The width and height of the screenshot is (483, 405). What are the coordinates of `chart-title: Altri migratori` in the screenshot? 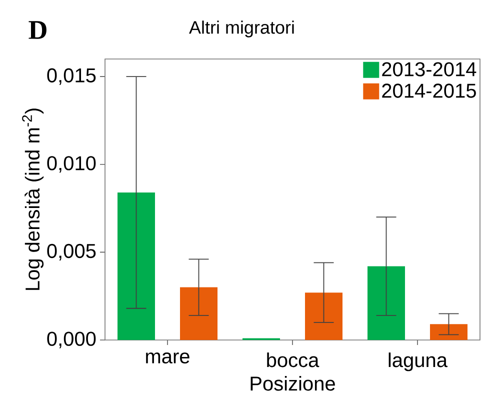 It's located at (241, 29).